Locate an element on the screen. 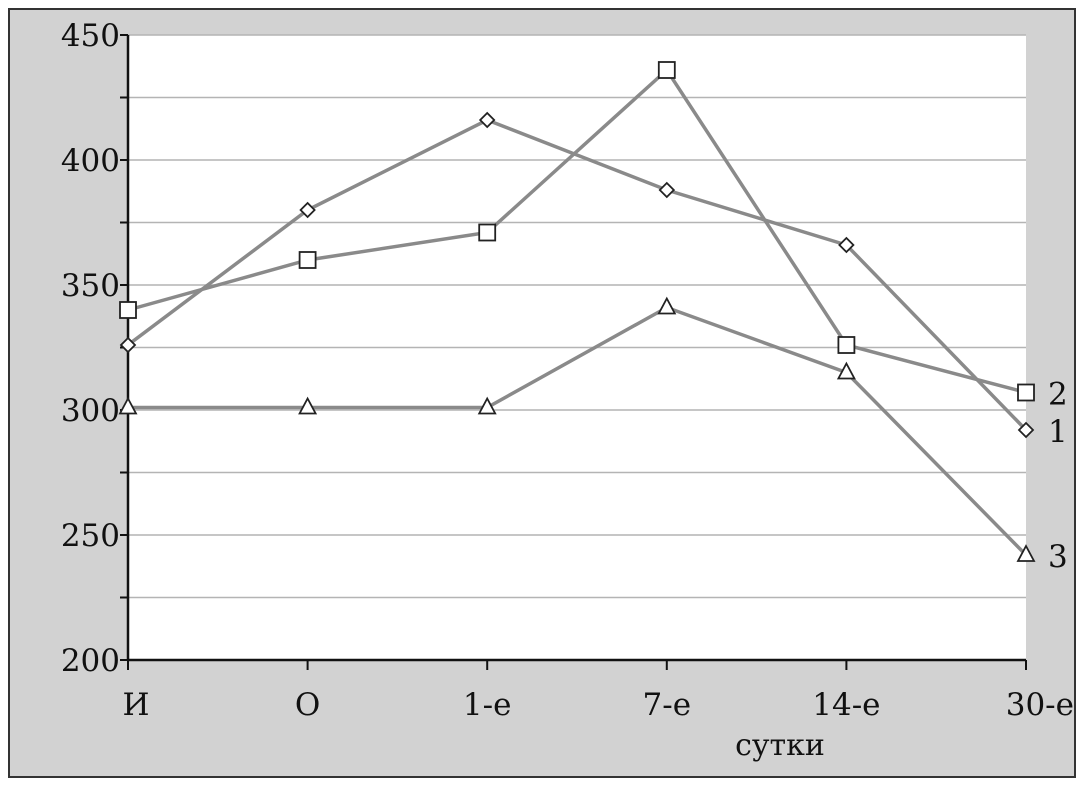 The image size is (1085, 788). y-tick-label: 350 is located at coordinates (90, 286).